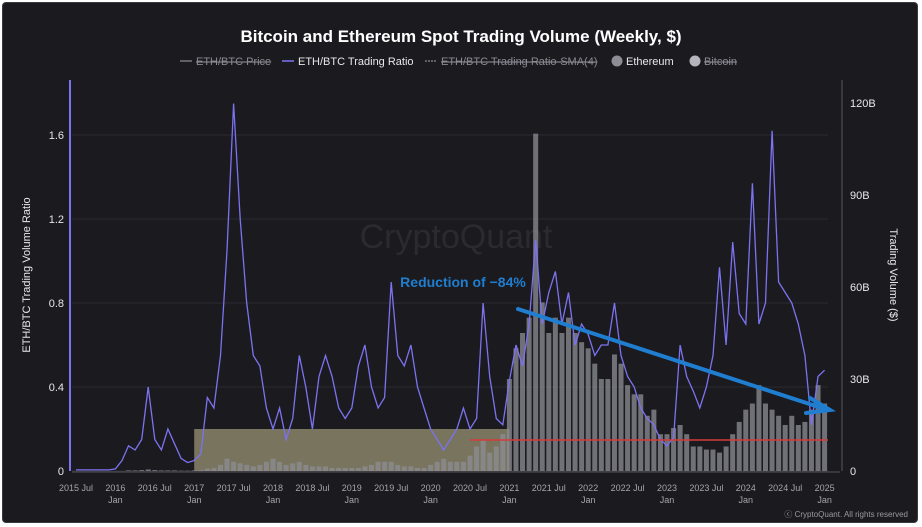 Image resolution: width=922 pixels, height=527 pixels. Describe the element at coordinates (853, 472) in the screenshot. I see `y-right-tick: 0` at that location.